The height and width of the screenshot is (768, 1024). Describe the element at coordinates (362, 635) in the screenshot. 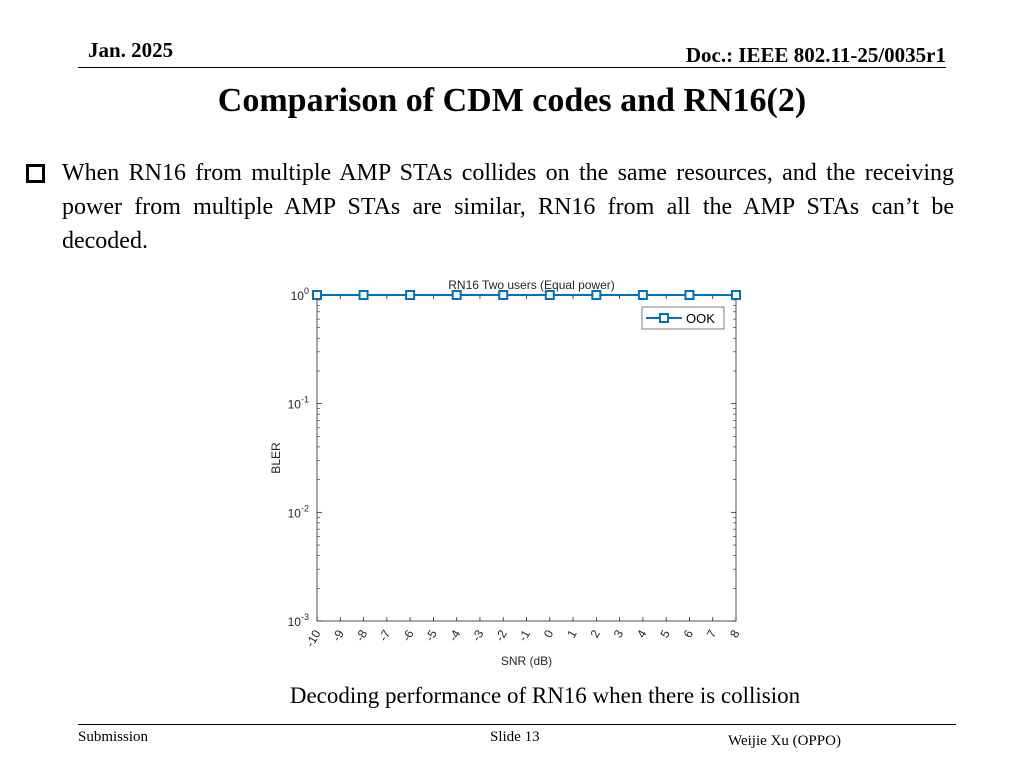

I see `x-tick-label: -8` at that location.